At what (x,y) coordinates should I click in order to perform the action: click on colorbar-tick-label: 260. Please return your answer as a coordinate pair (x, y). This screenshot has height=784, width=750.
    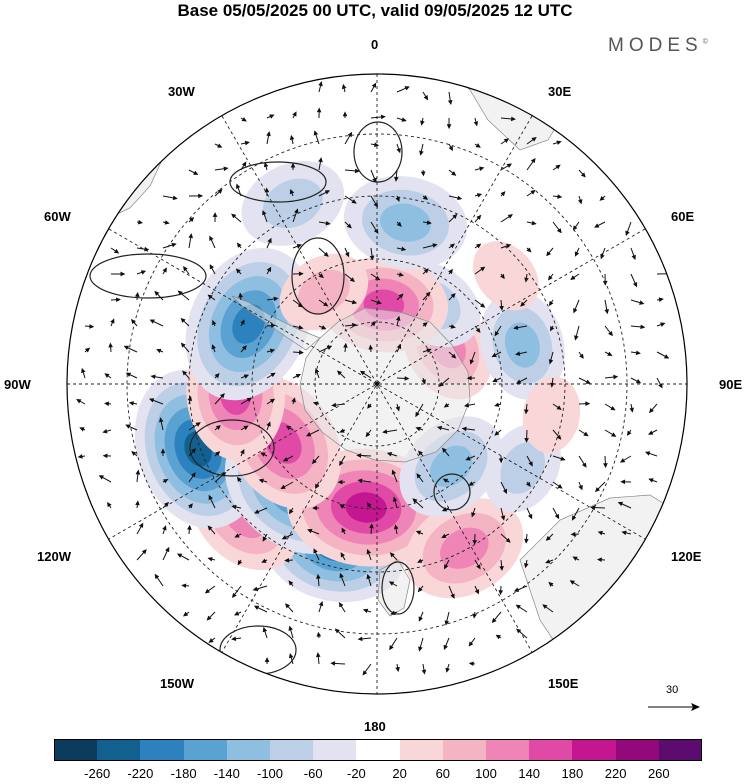
    Looking at the image, I should click on (659, 773).